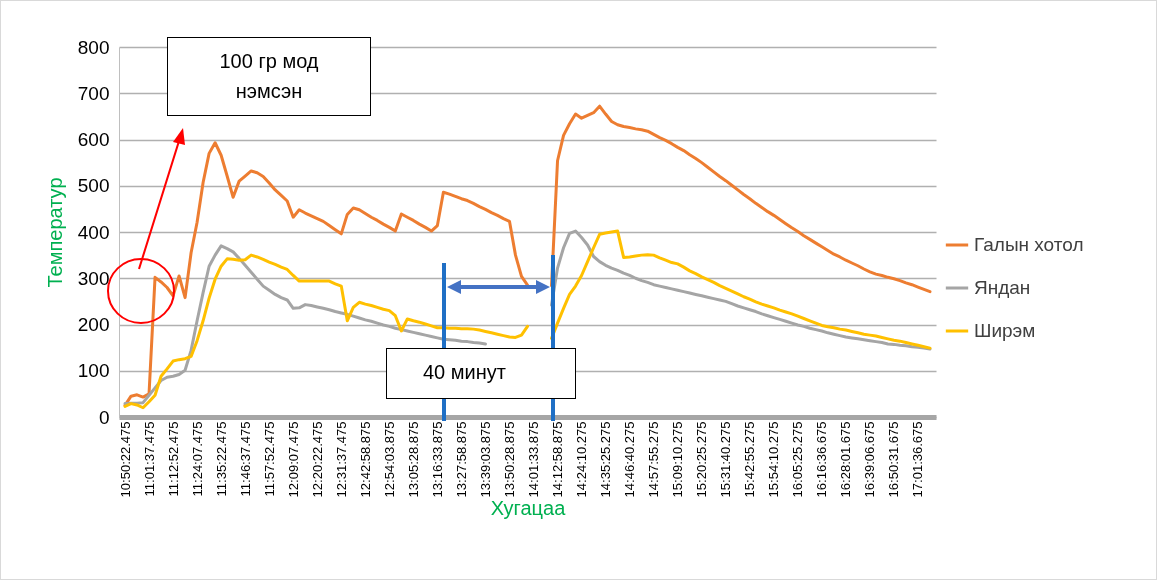  Describe the element at coordinates (894, 459) in the screenshot. I see `x-tick-label: 16:50:31.675` at that location.